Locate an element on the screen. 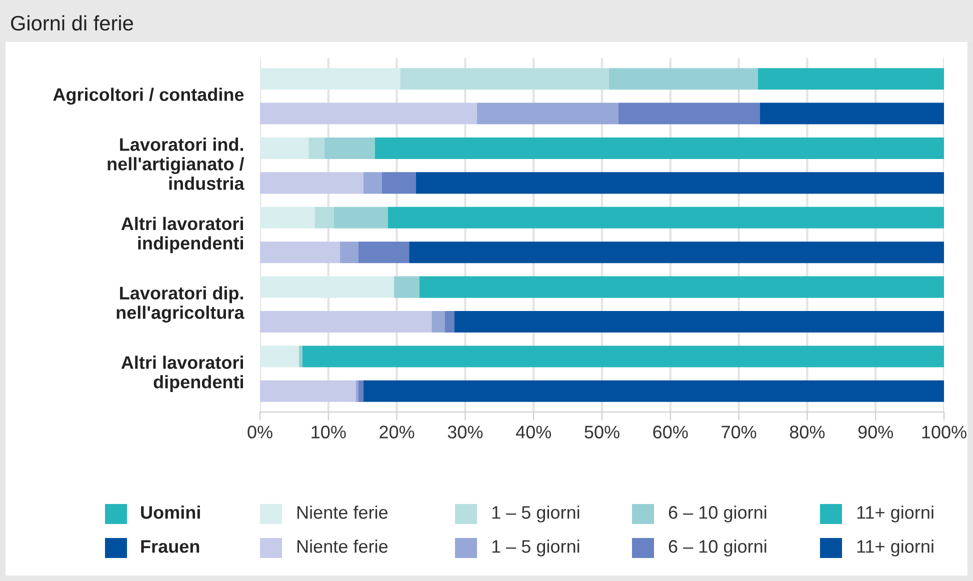 Image resolution: width=973 pixels, height=581 pixels. x-tick-label: 40% is located at coordinates (534, 432).